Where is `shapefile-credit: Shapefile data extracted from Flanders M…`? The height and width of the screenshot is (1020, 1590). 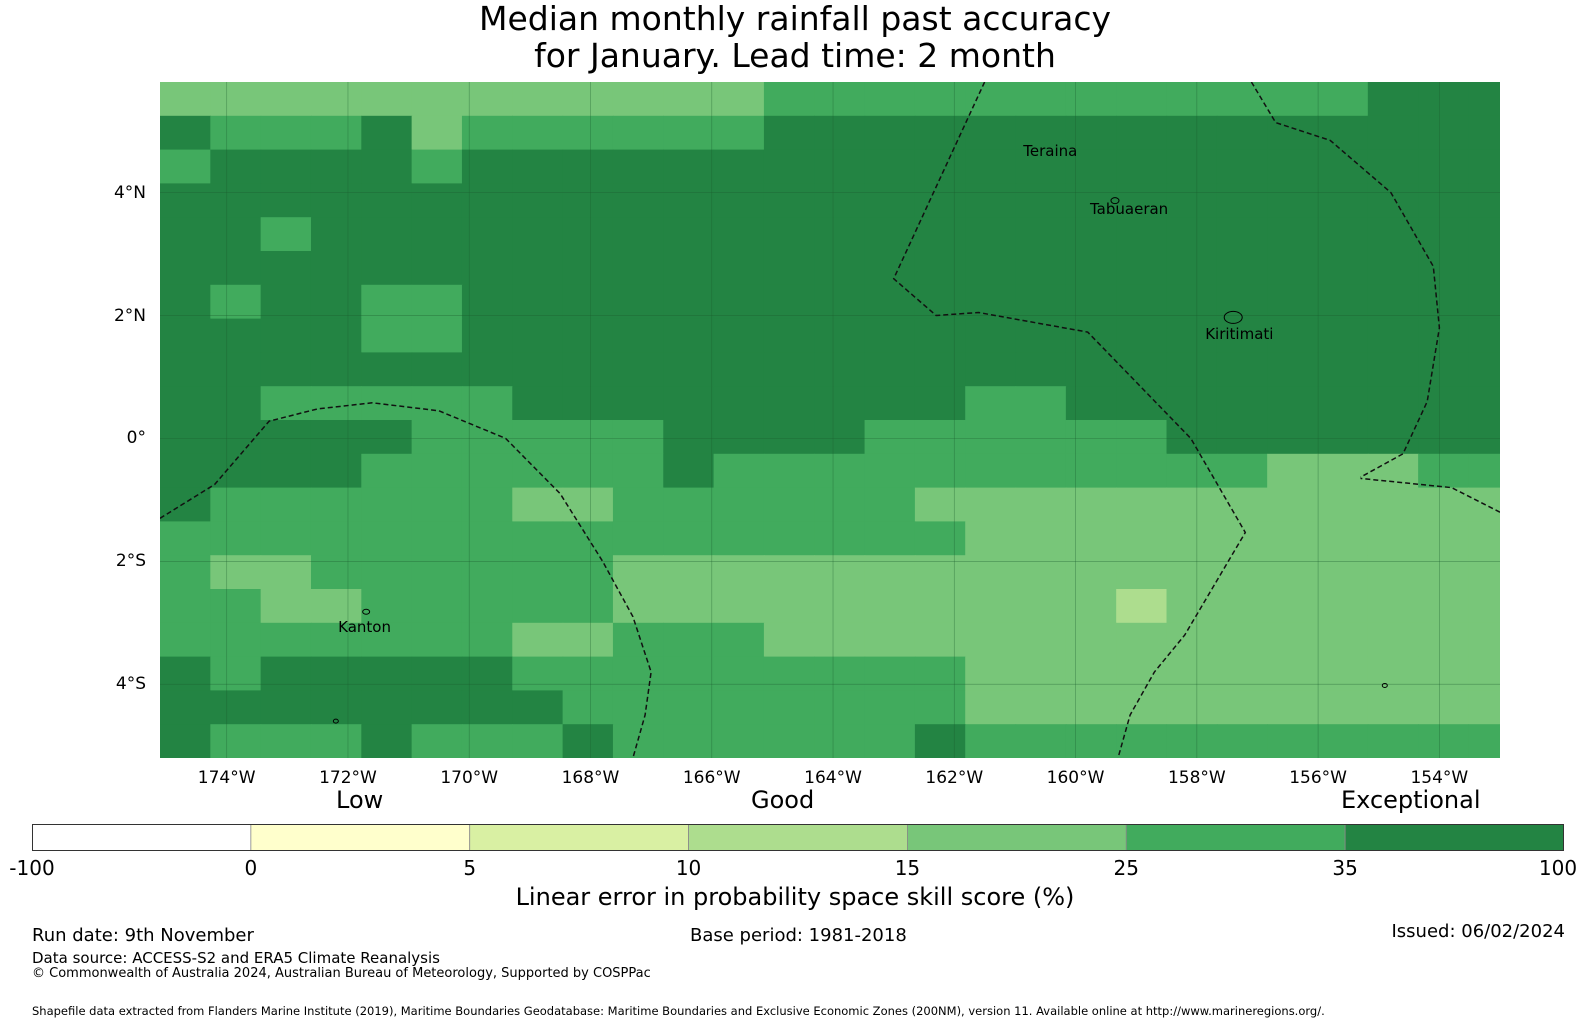
shapefile-credit: Shapefile data extracted from Flanders M… is located at coordinates (678, 1011).